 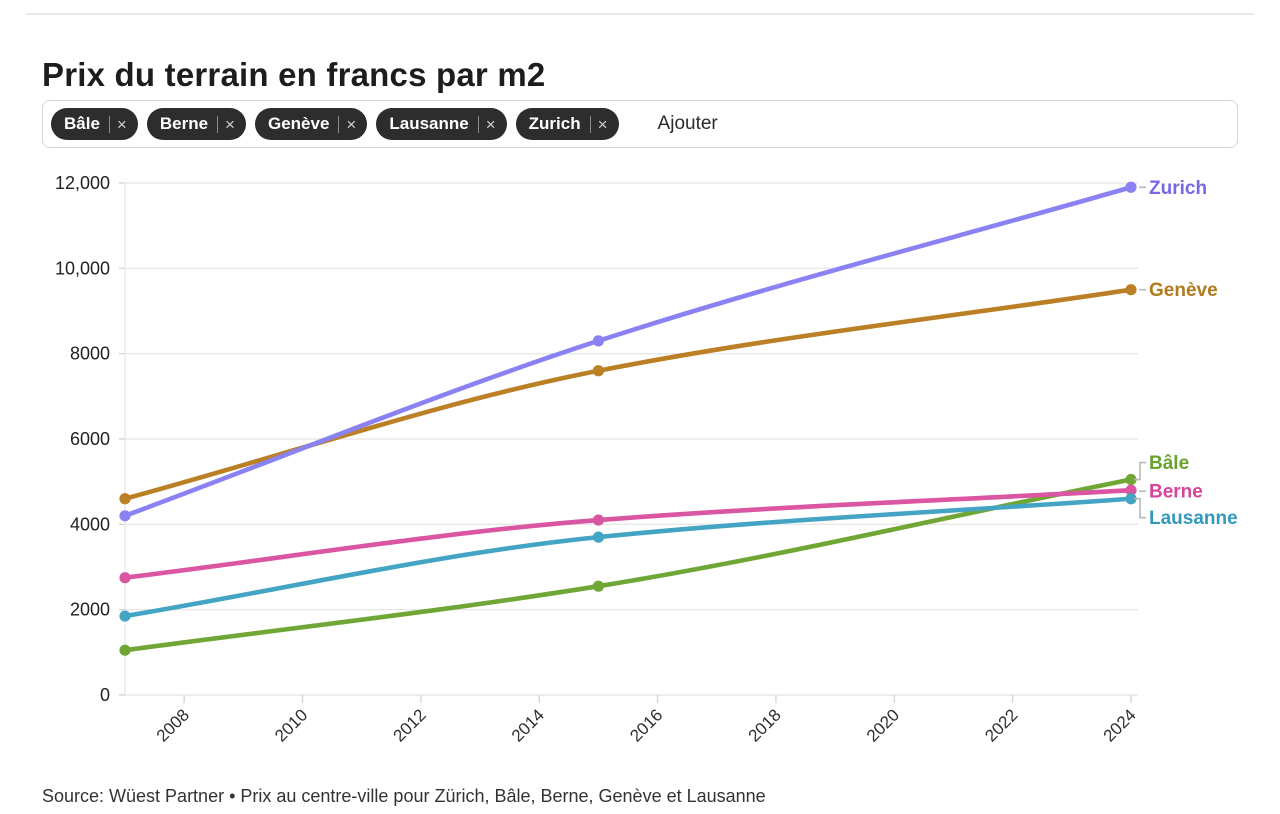 What do you see at coordinates (1131, 479) in the screenshot?
I see `point-bale-2024` at bounding box center [1131, 479].